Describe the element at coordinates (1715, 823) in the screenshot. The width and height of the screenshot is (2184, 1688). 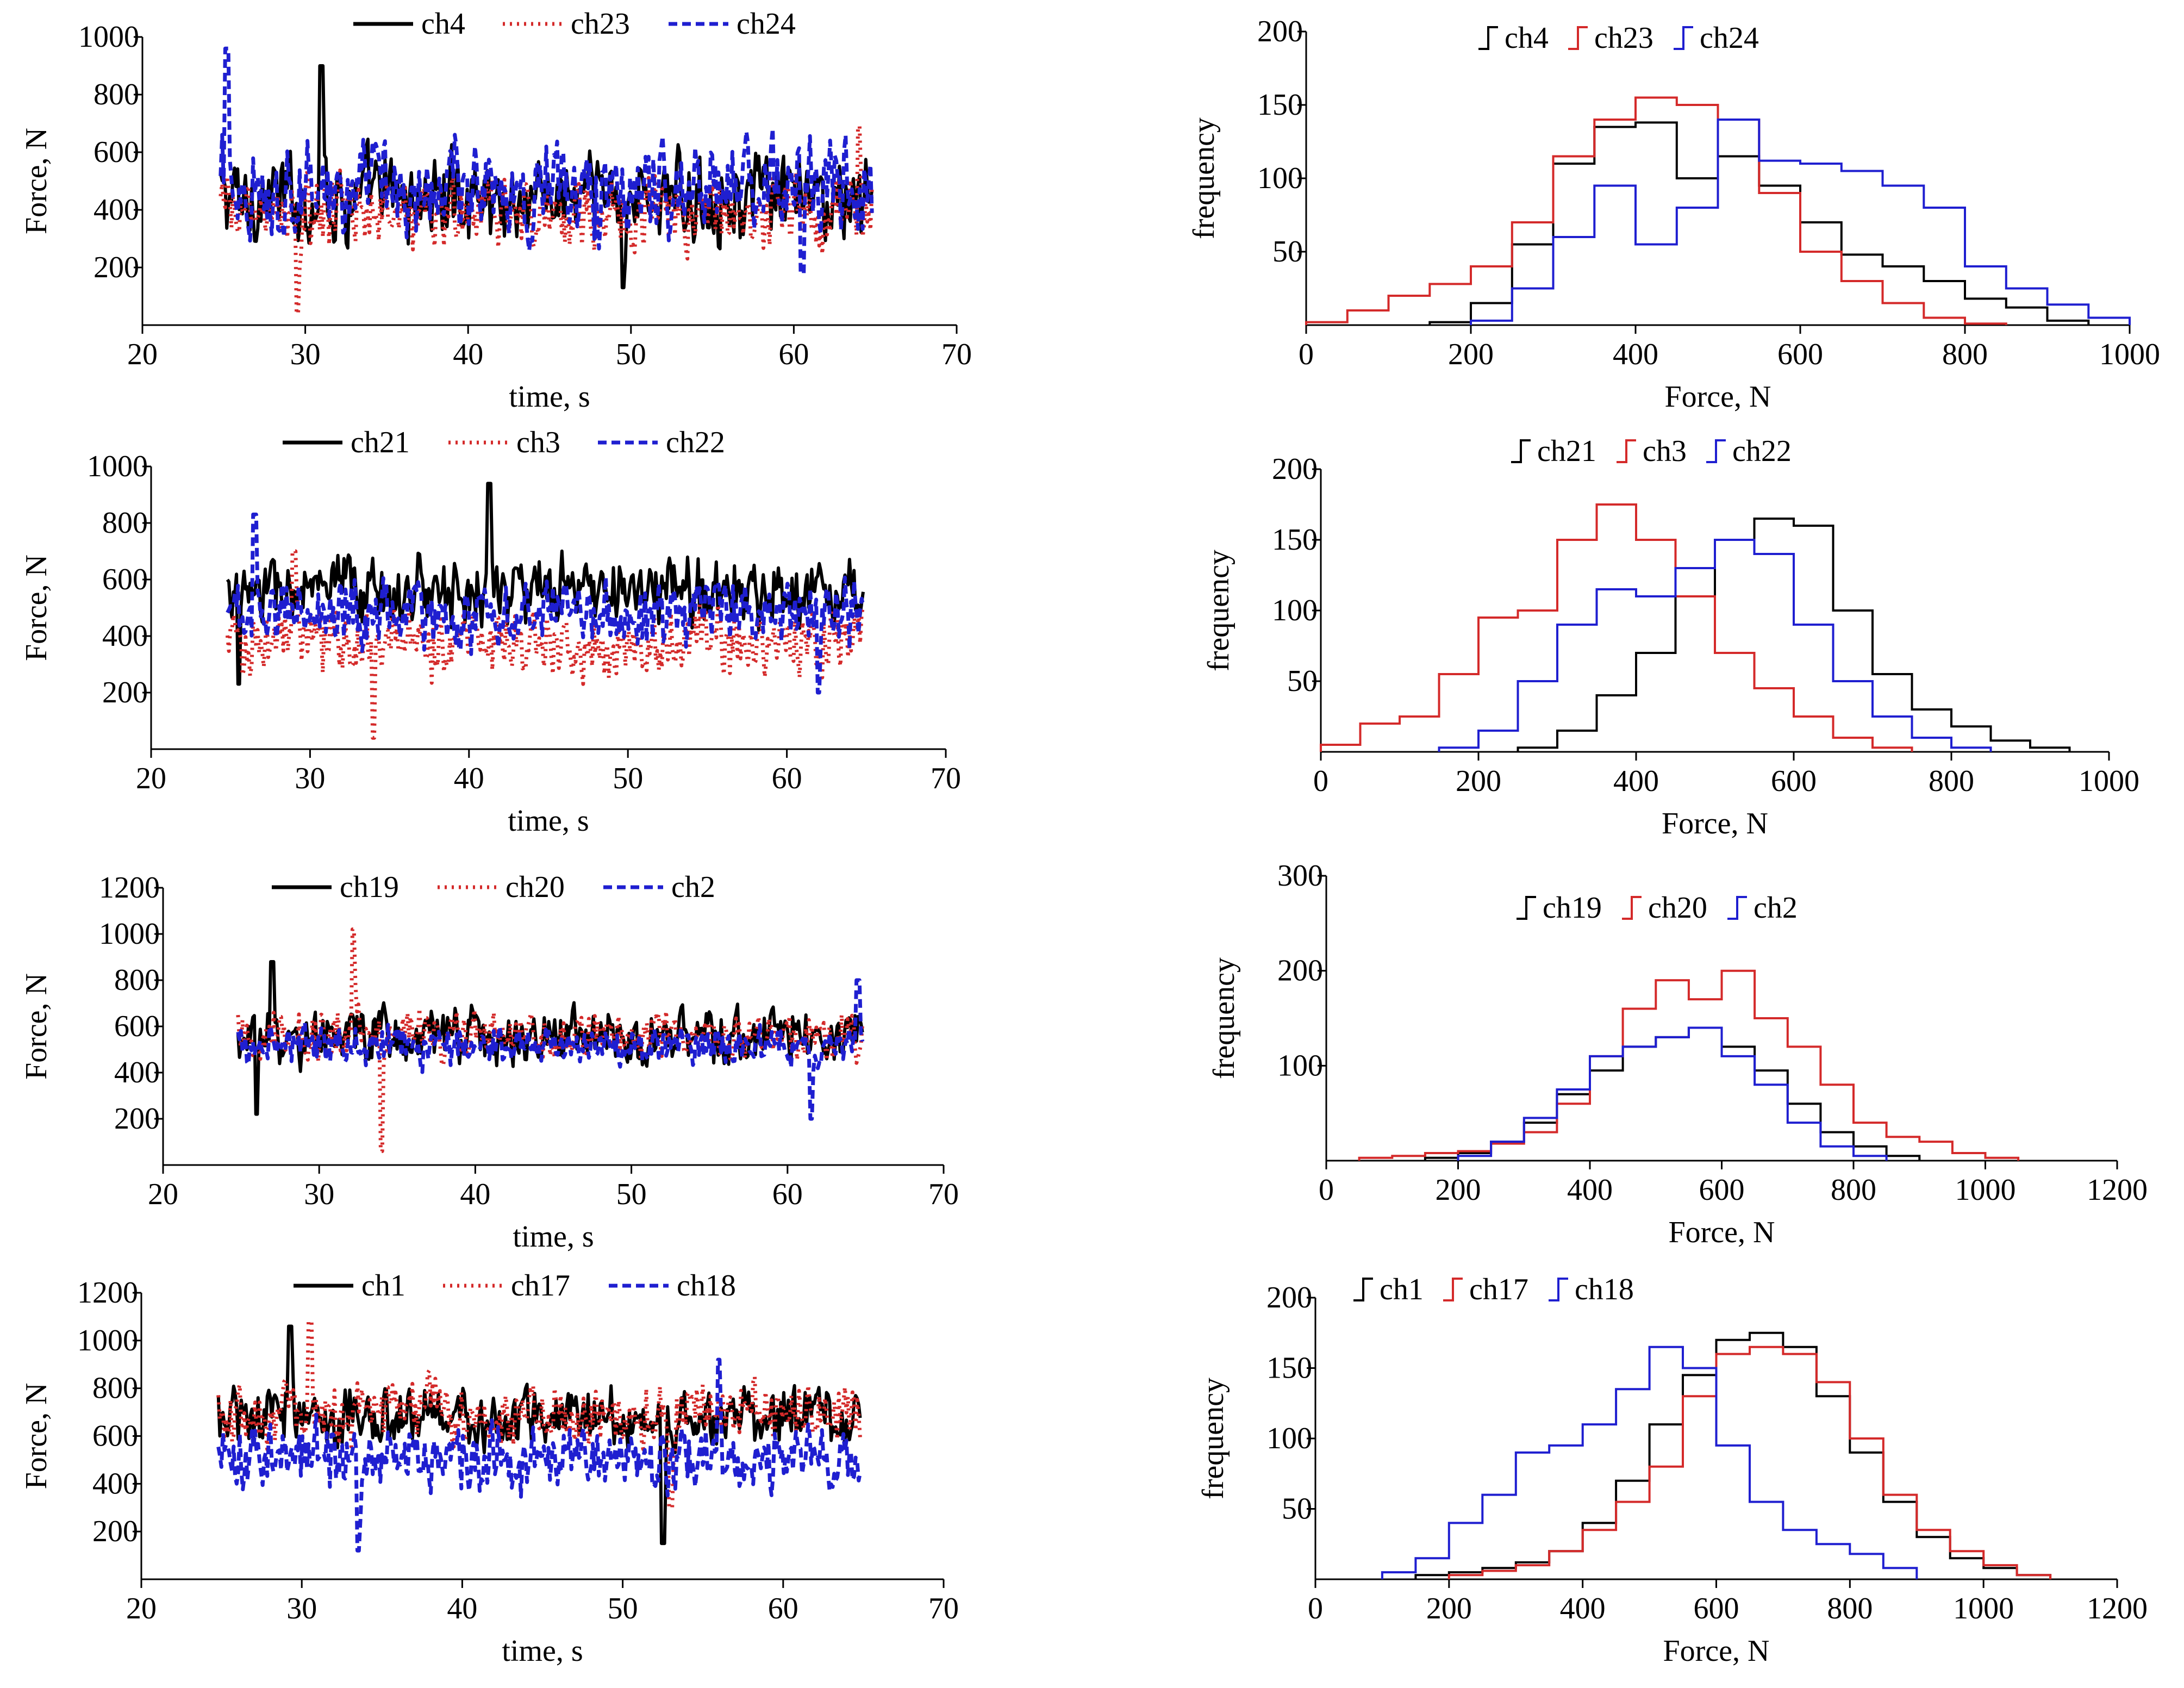
I see `h2-x-axis-label: Force, N` at that location.